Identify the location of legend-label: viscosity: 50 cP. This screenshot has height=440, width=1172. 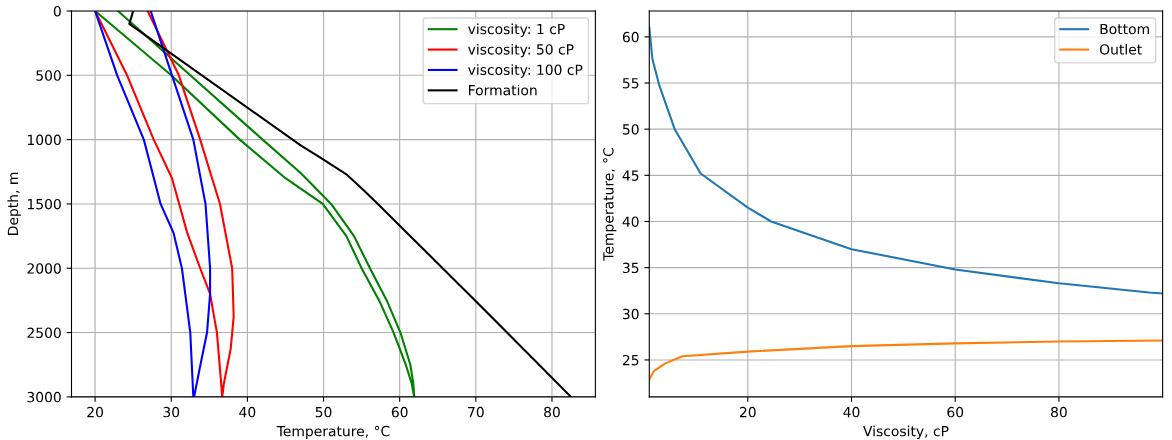
(521, 50).